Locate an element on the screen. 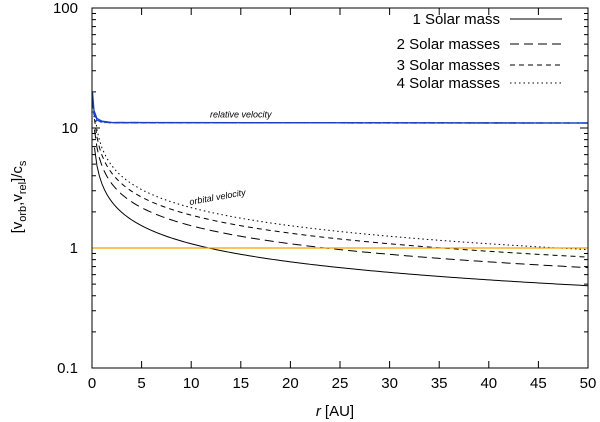 The height and width of the screenshot is (422, 600). legend-label-1: 1 Solar mass is located at coordinates (456, 19).